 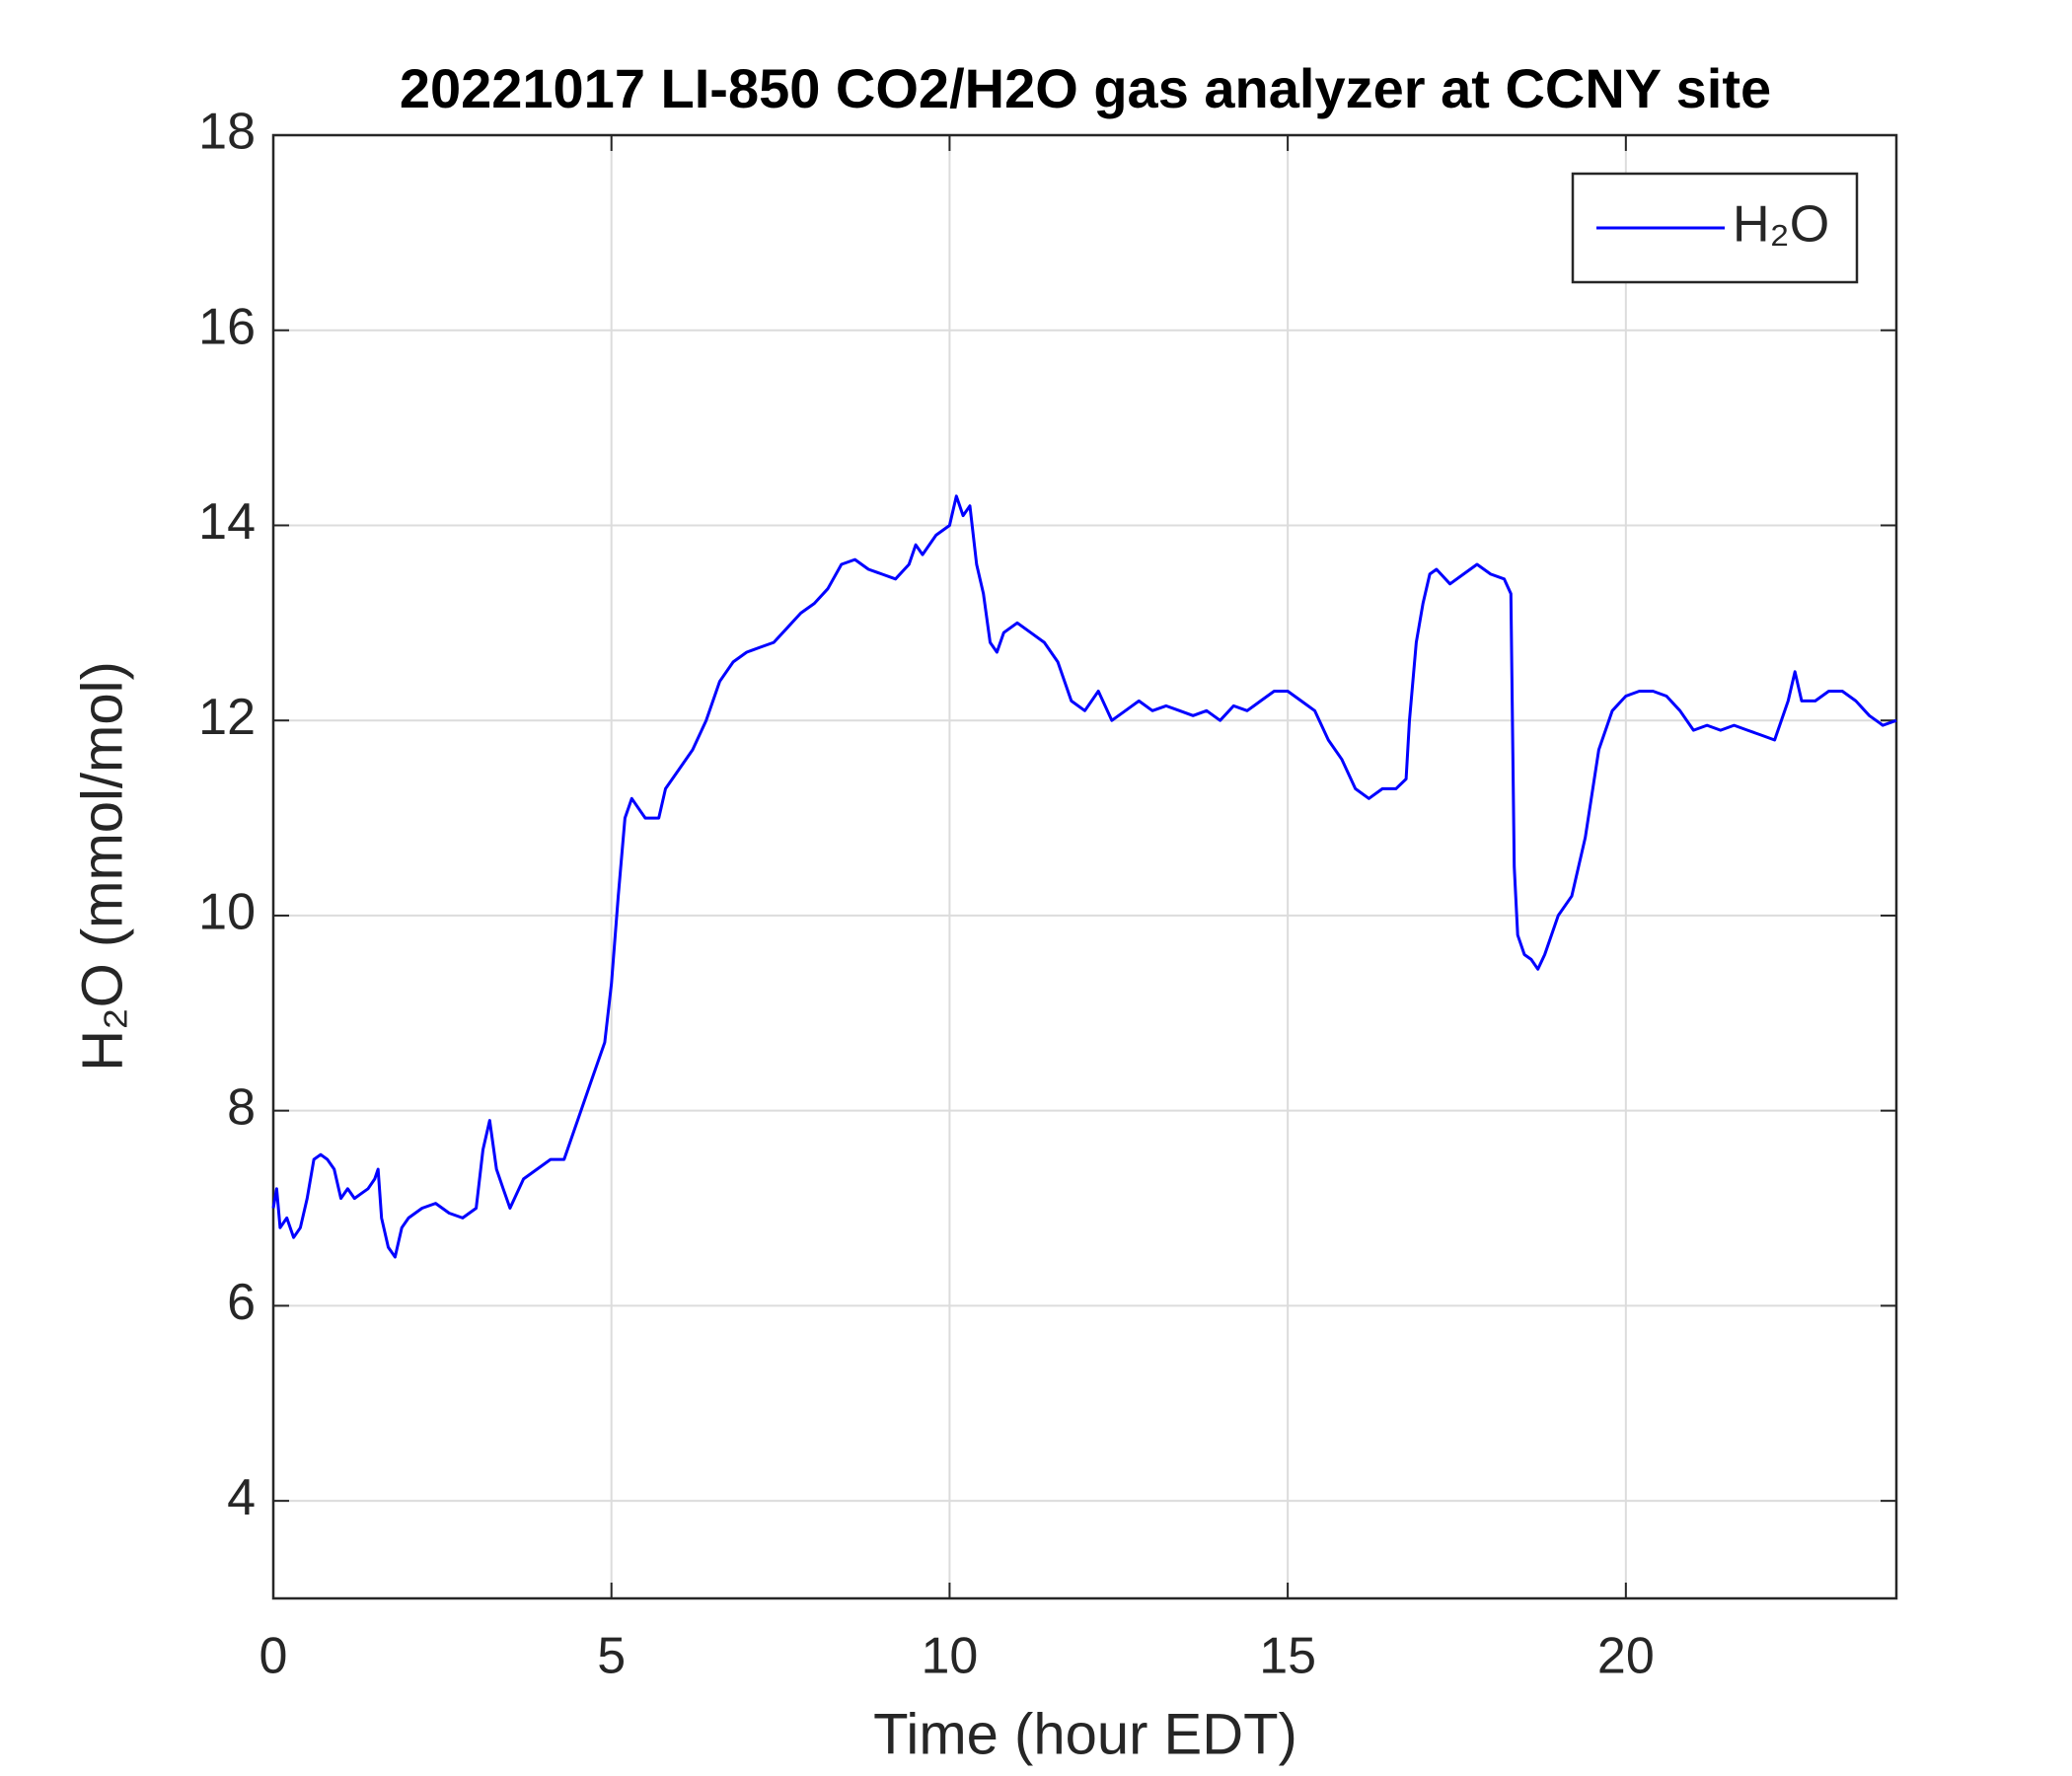 What do you see at coordinates (227, 718) in the screenshot?
I see `y-tick-label: 12` at bounding box center [227, 718].